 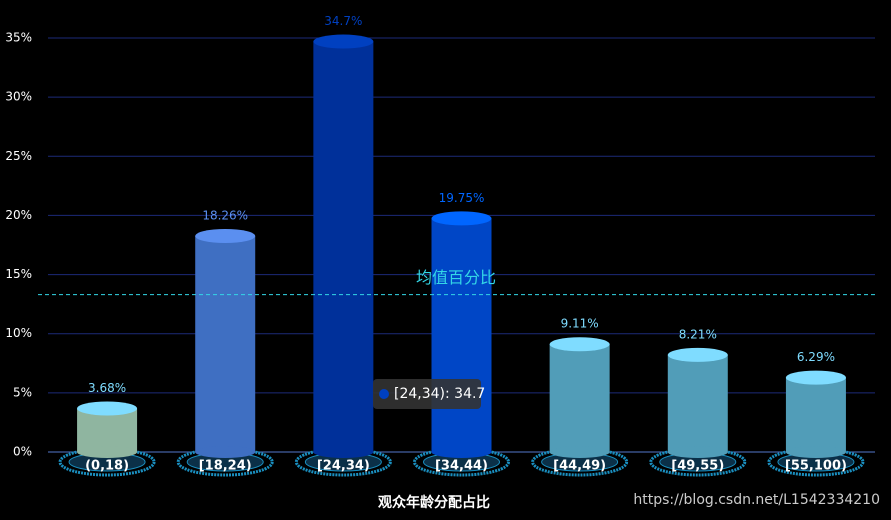 I want to click on y-tick-label: 10%, so click(x=18, y=333).